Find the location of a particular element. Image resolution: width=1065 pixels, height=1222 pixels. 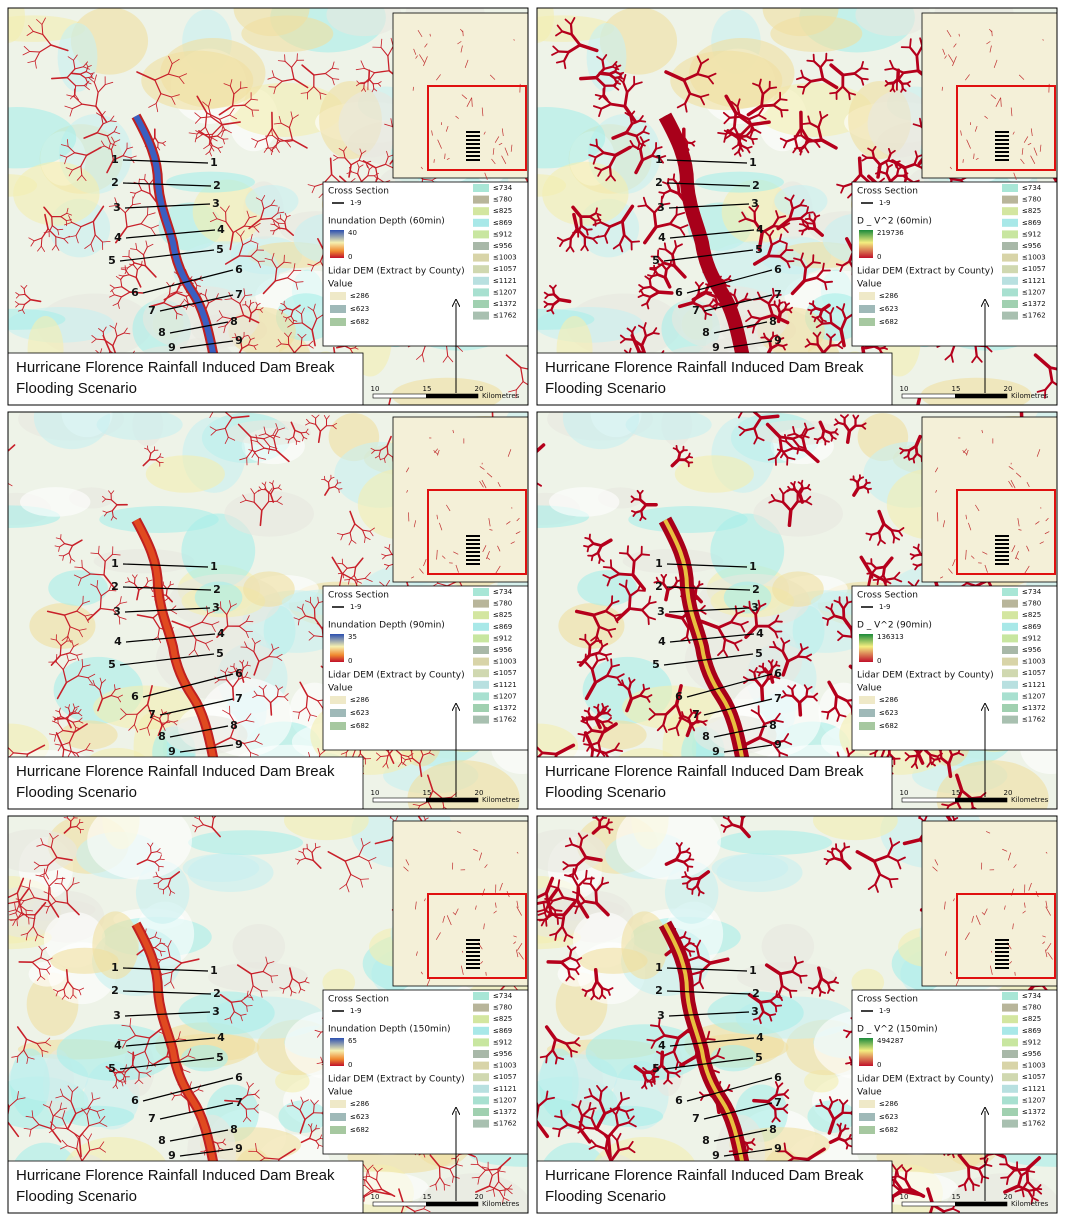

legend-class: ≤623 is located at coordinates (359, 713).